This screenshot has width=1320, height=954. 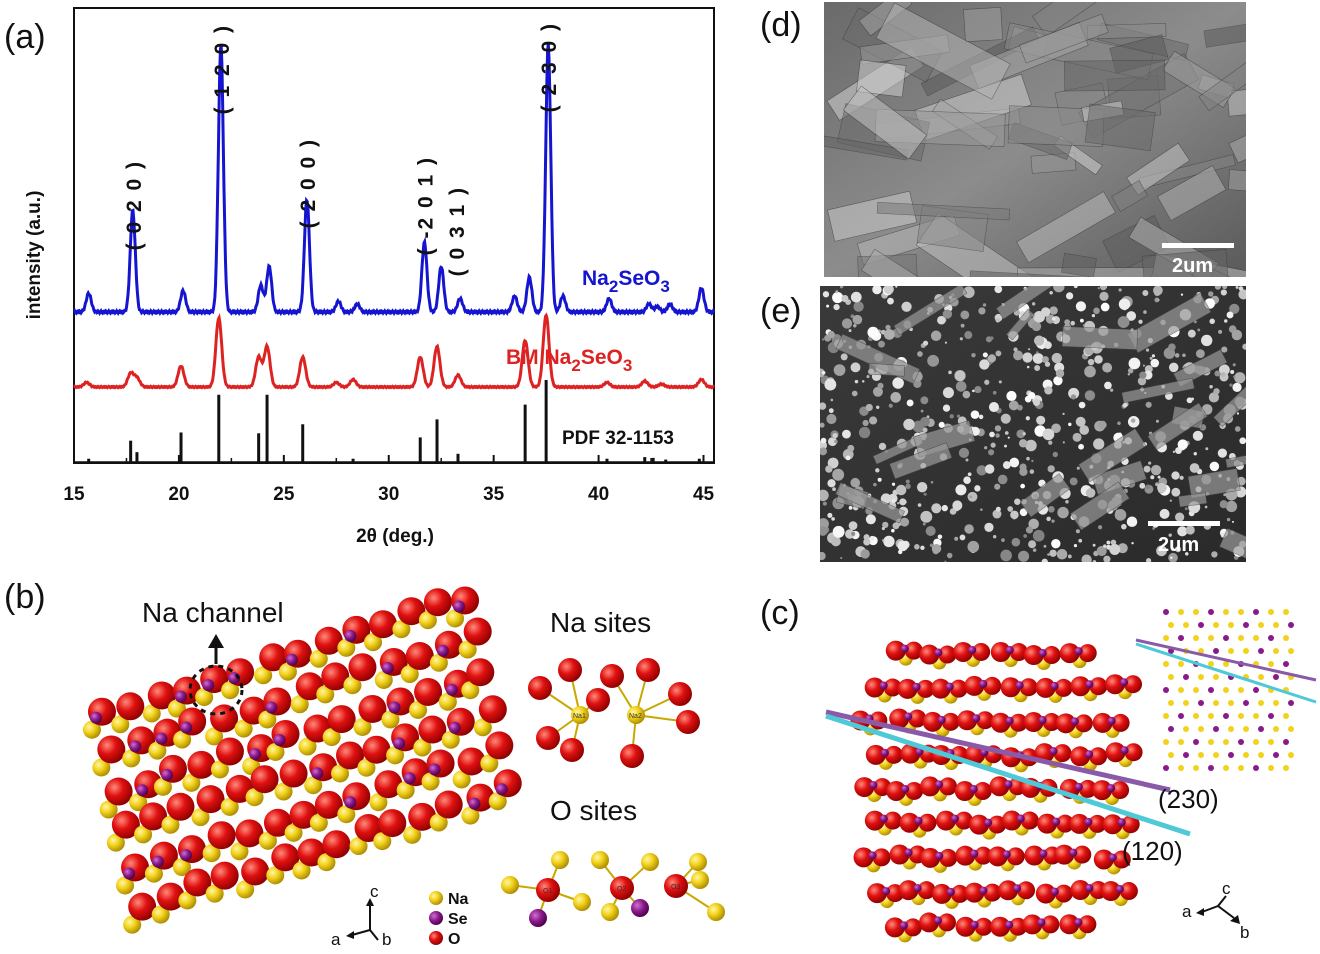 What do you see at coordinates (547, 891) in the screenshot?
I see `svg-text: O1` at bounding box center [547, 891].